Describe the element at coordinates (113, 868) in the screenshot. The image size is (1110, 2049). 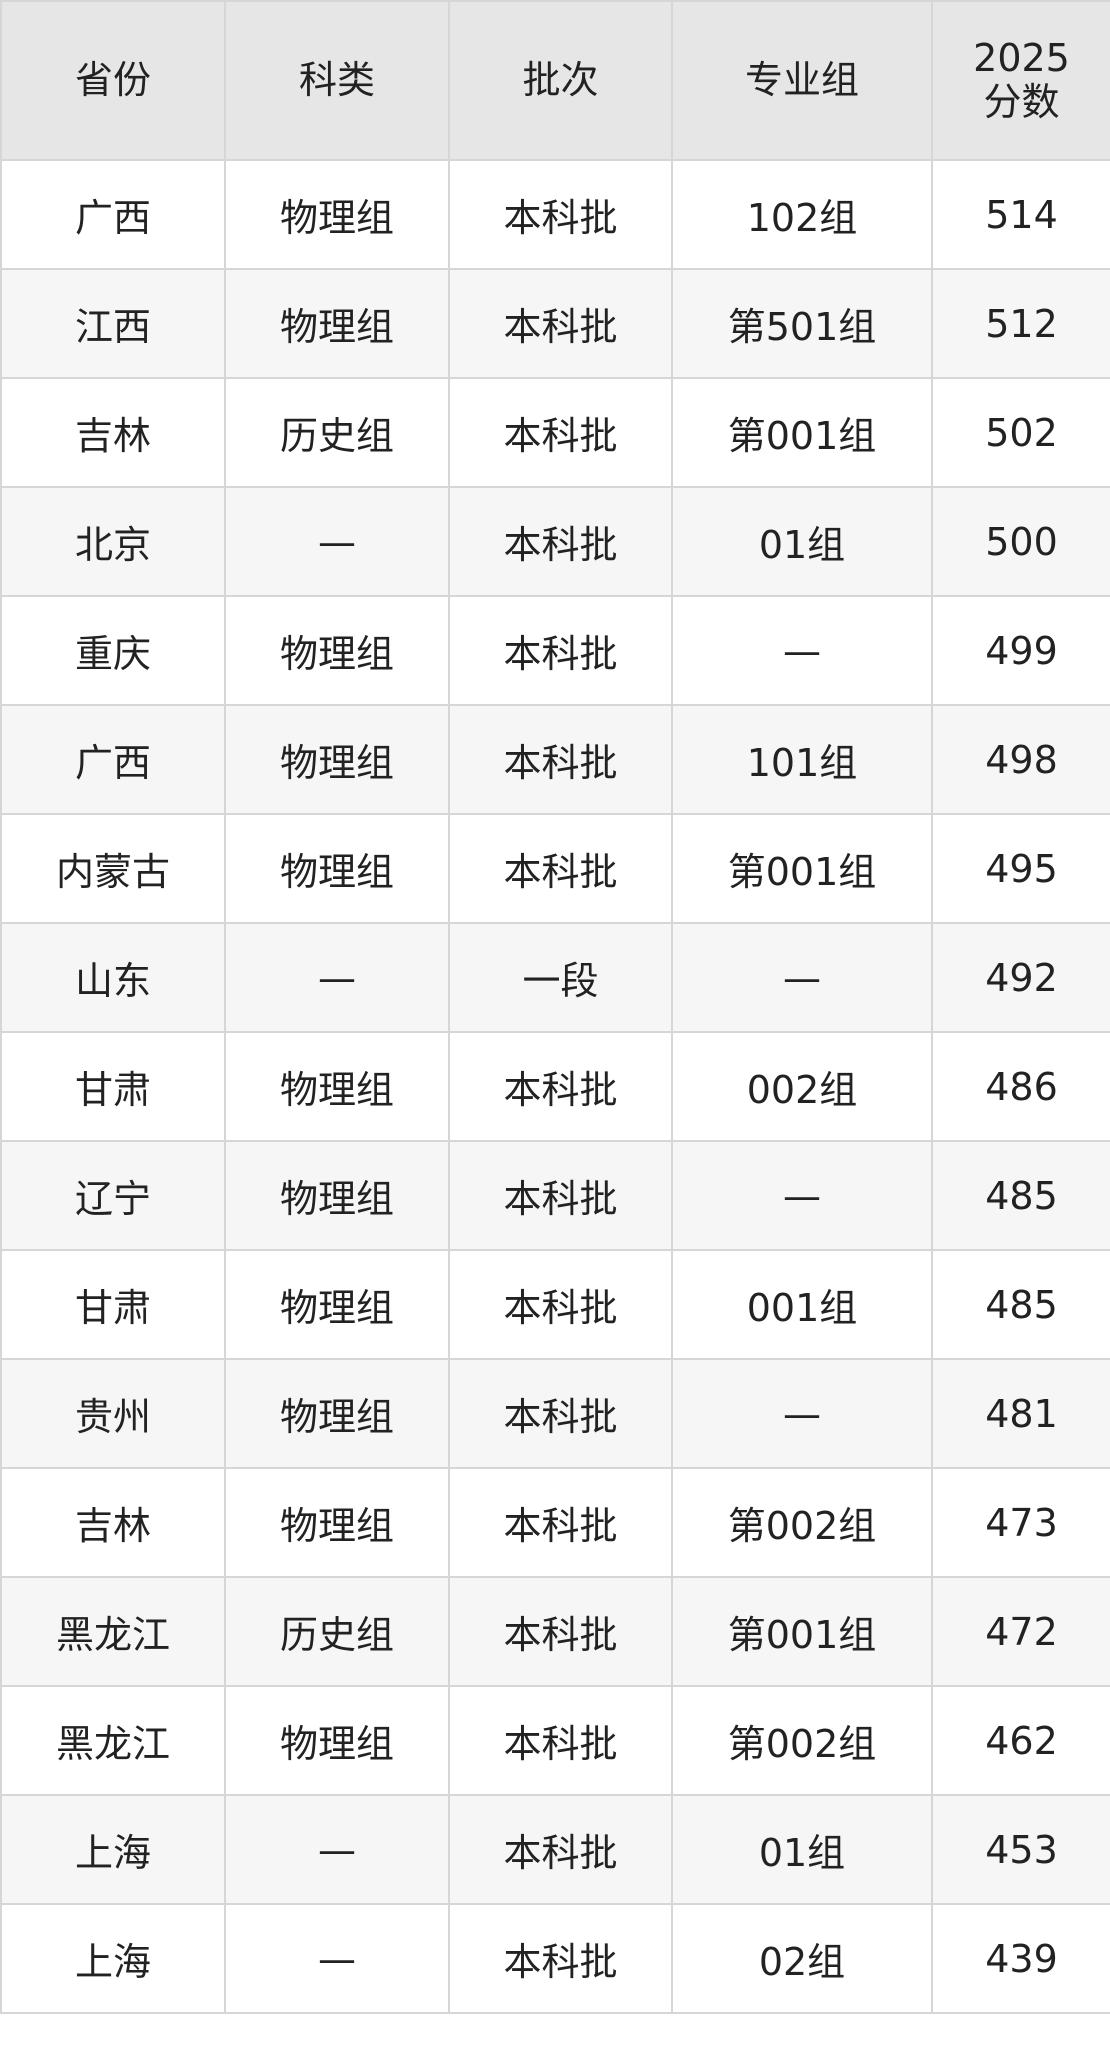
I see `table-cell: 内蒙古` at that location.